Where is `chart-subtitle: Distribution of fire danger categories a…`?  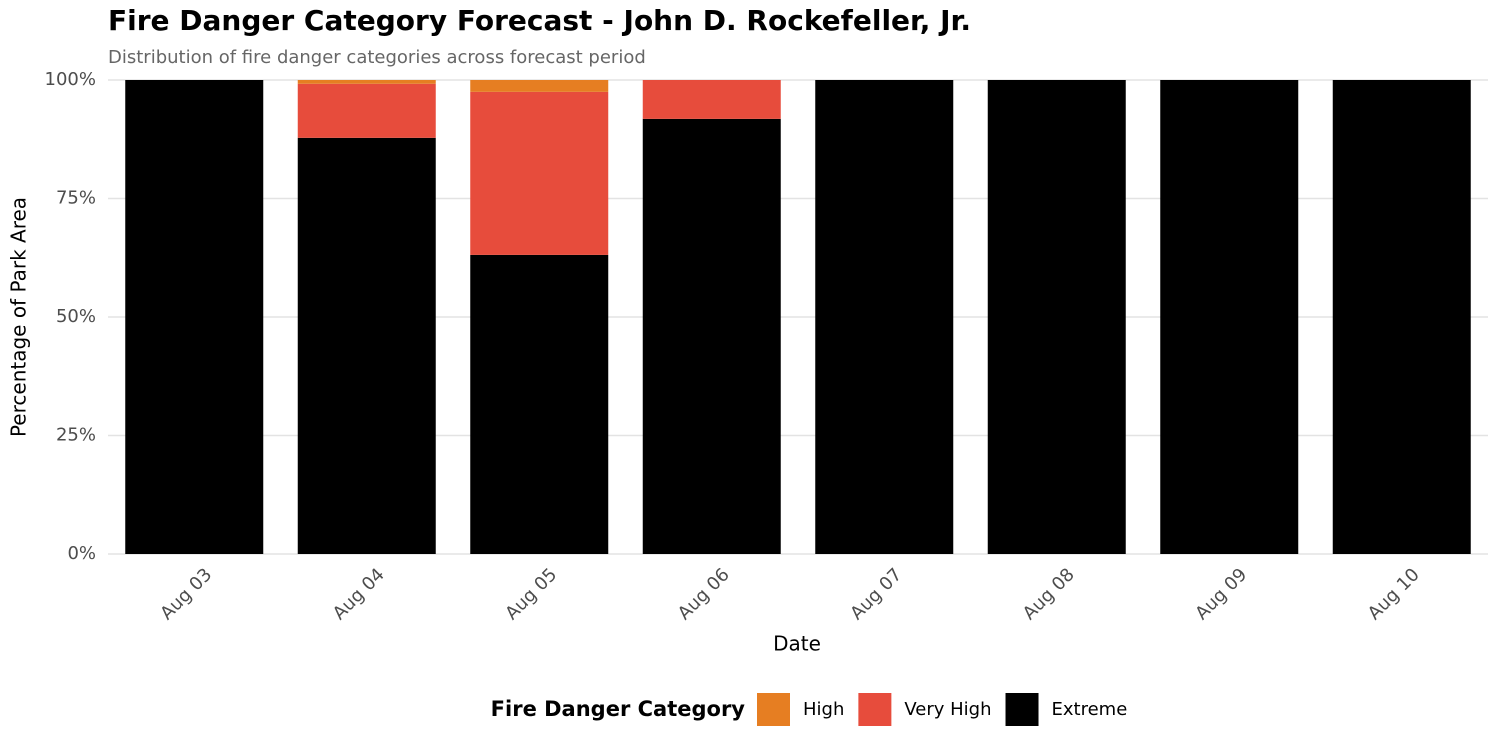
chart-subtitle: Distribution of fire danger categories a… is located at coordinates (377, 57).